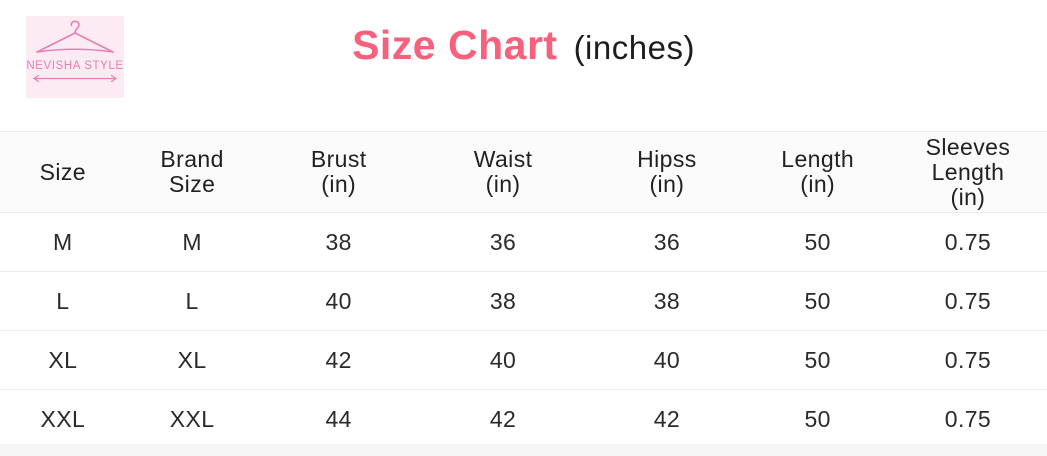 This screenshot has width=1047, height=456. What do you see at coordinates (192, 172) in the screenshot?
I see `column-header-brand-size: Brand Size` at bounding box center [192, 172].